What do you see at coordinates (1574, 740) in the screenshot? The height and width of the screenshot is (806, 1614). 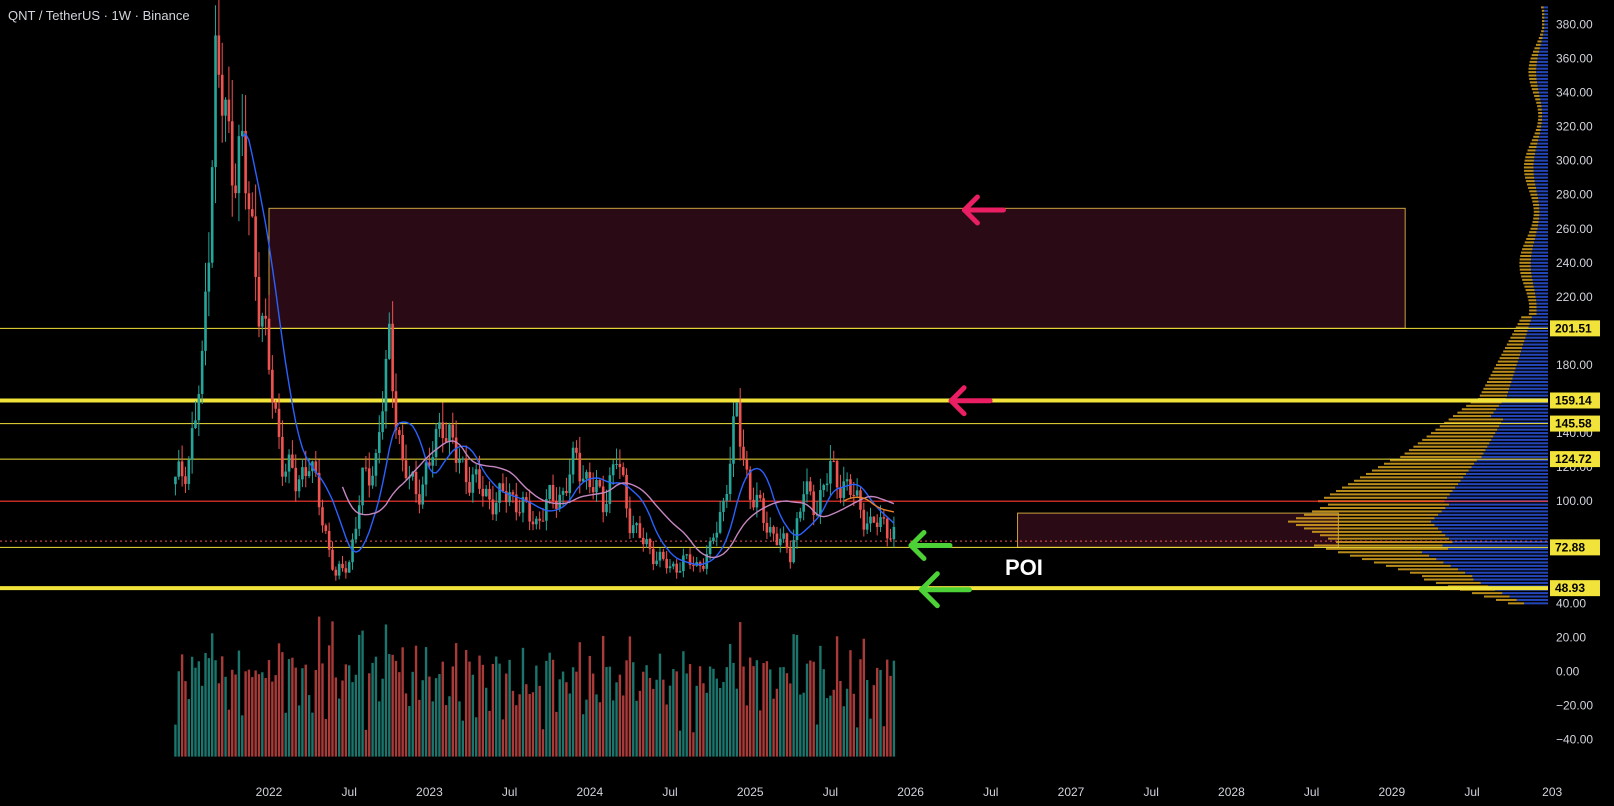 I see `y-tick-label: −40.00` at bounding box center [1574, 740].